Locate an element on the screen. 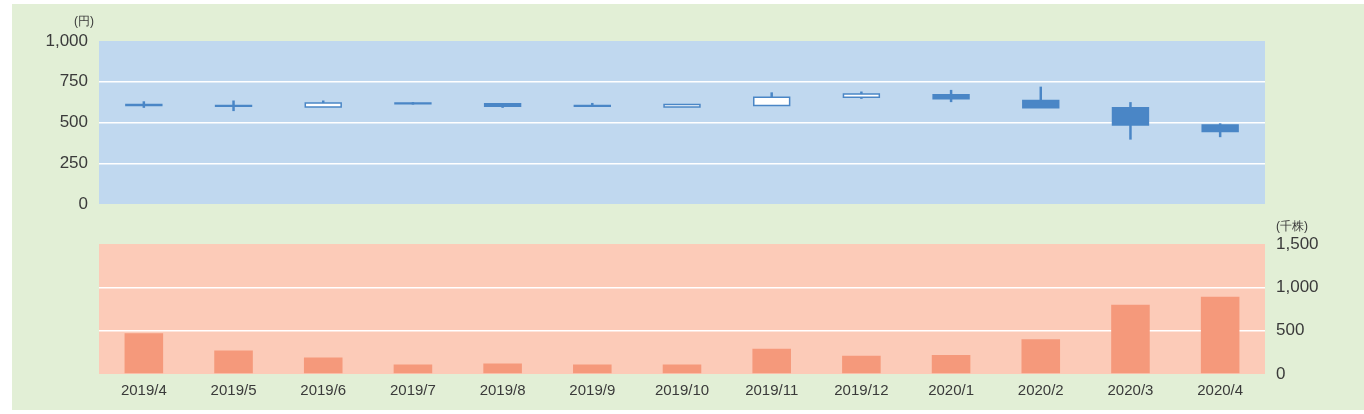 Image resolution: width=1364 pixels, height=414 pixels. x-tick-label: 2019/9 is located at coordinates (592, 390).